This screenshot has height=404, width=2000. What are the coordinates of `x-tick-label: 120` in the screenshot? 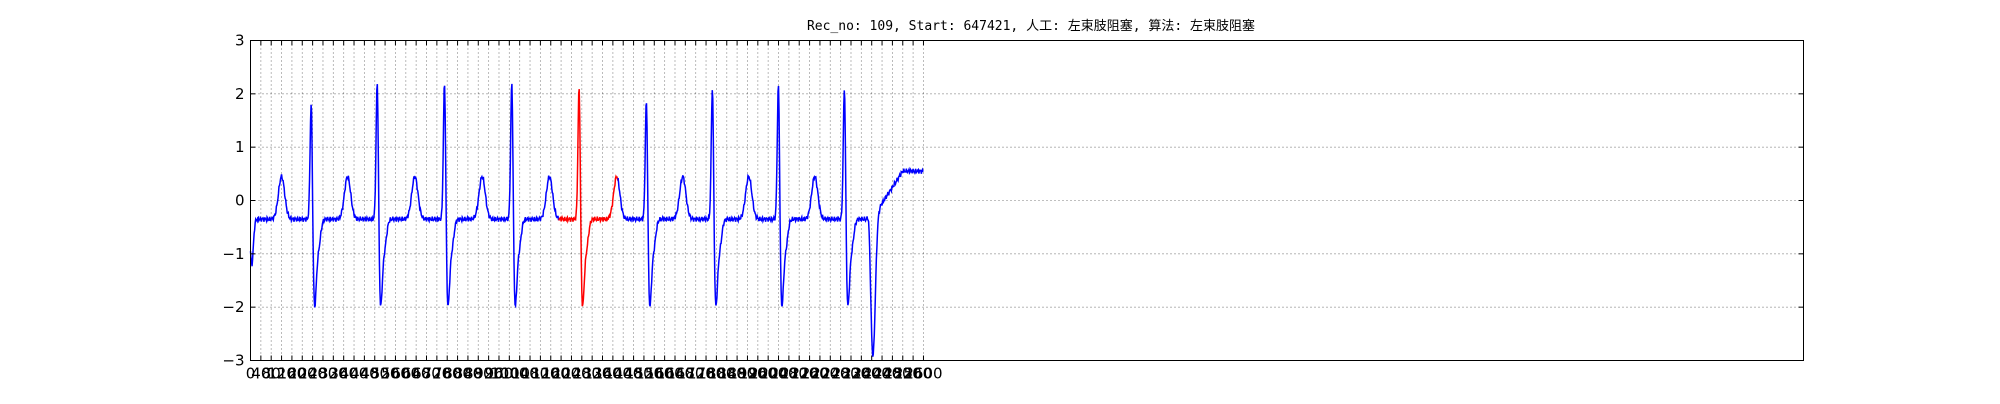 It's located at (281, 374).